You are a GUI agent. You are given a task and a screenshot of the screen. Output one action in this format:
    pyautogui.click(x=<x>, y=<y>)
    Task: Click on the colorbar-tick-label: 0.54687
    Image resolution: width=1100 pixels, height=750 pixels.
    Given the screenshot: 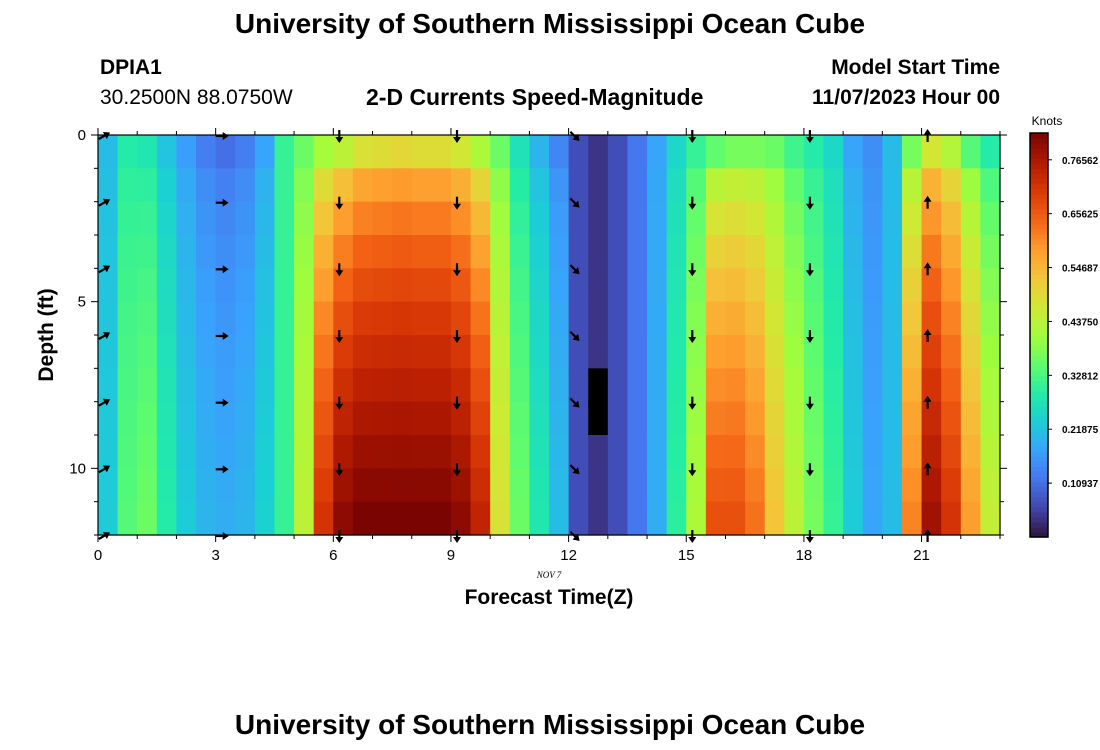 What is the action you would take?
    pyautogui.click(x=1080, y=269)
    